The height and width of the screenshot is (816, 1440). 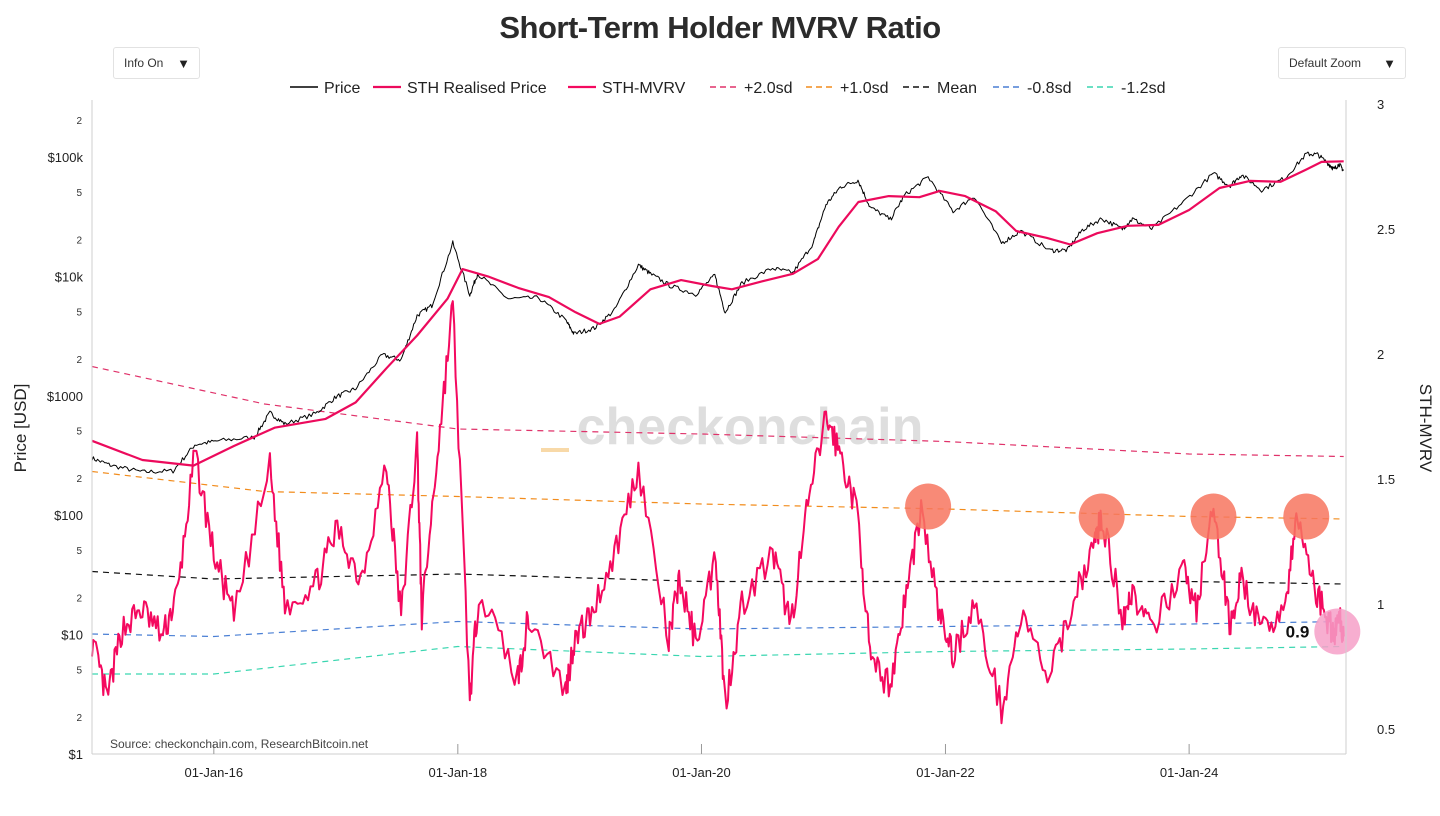 What do you see at coordinates (701, 772) in the screenshot?
I see `x-tick-label: 01-Jan-20` at bounding box center [701, 772].